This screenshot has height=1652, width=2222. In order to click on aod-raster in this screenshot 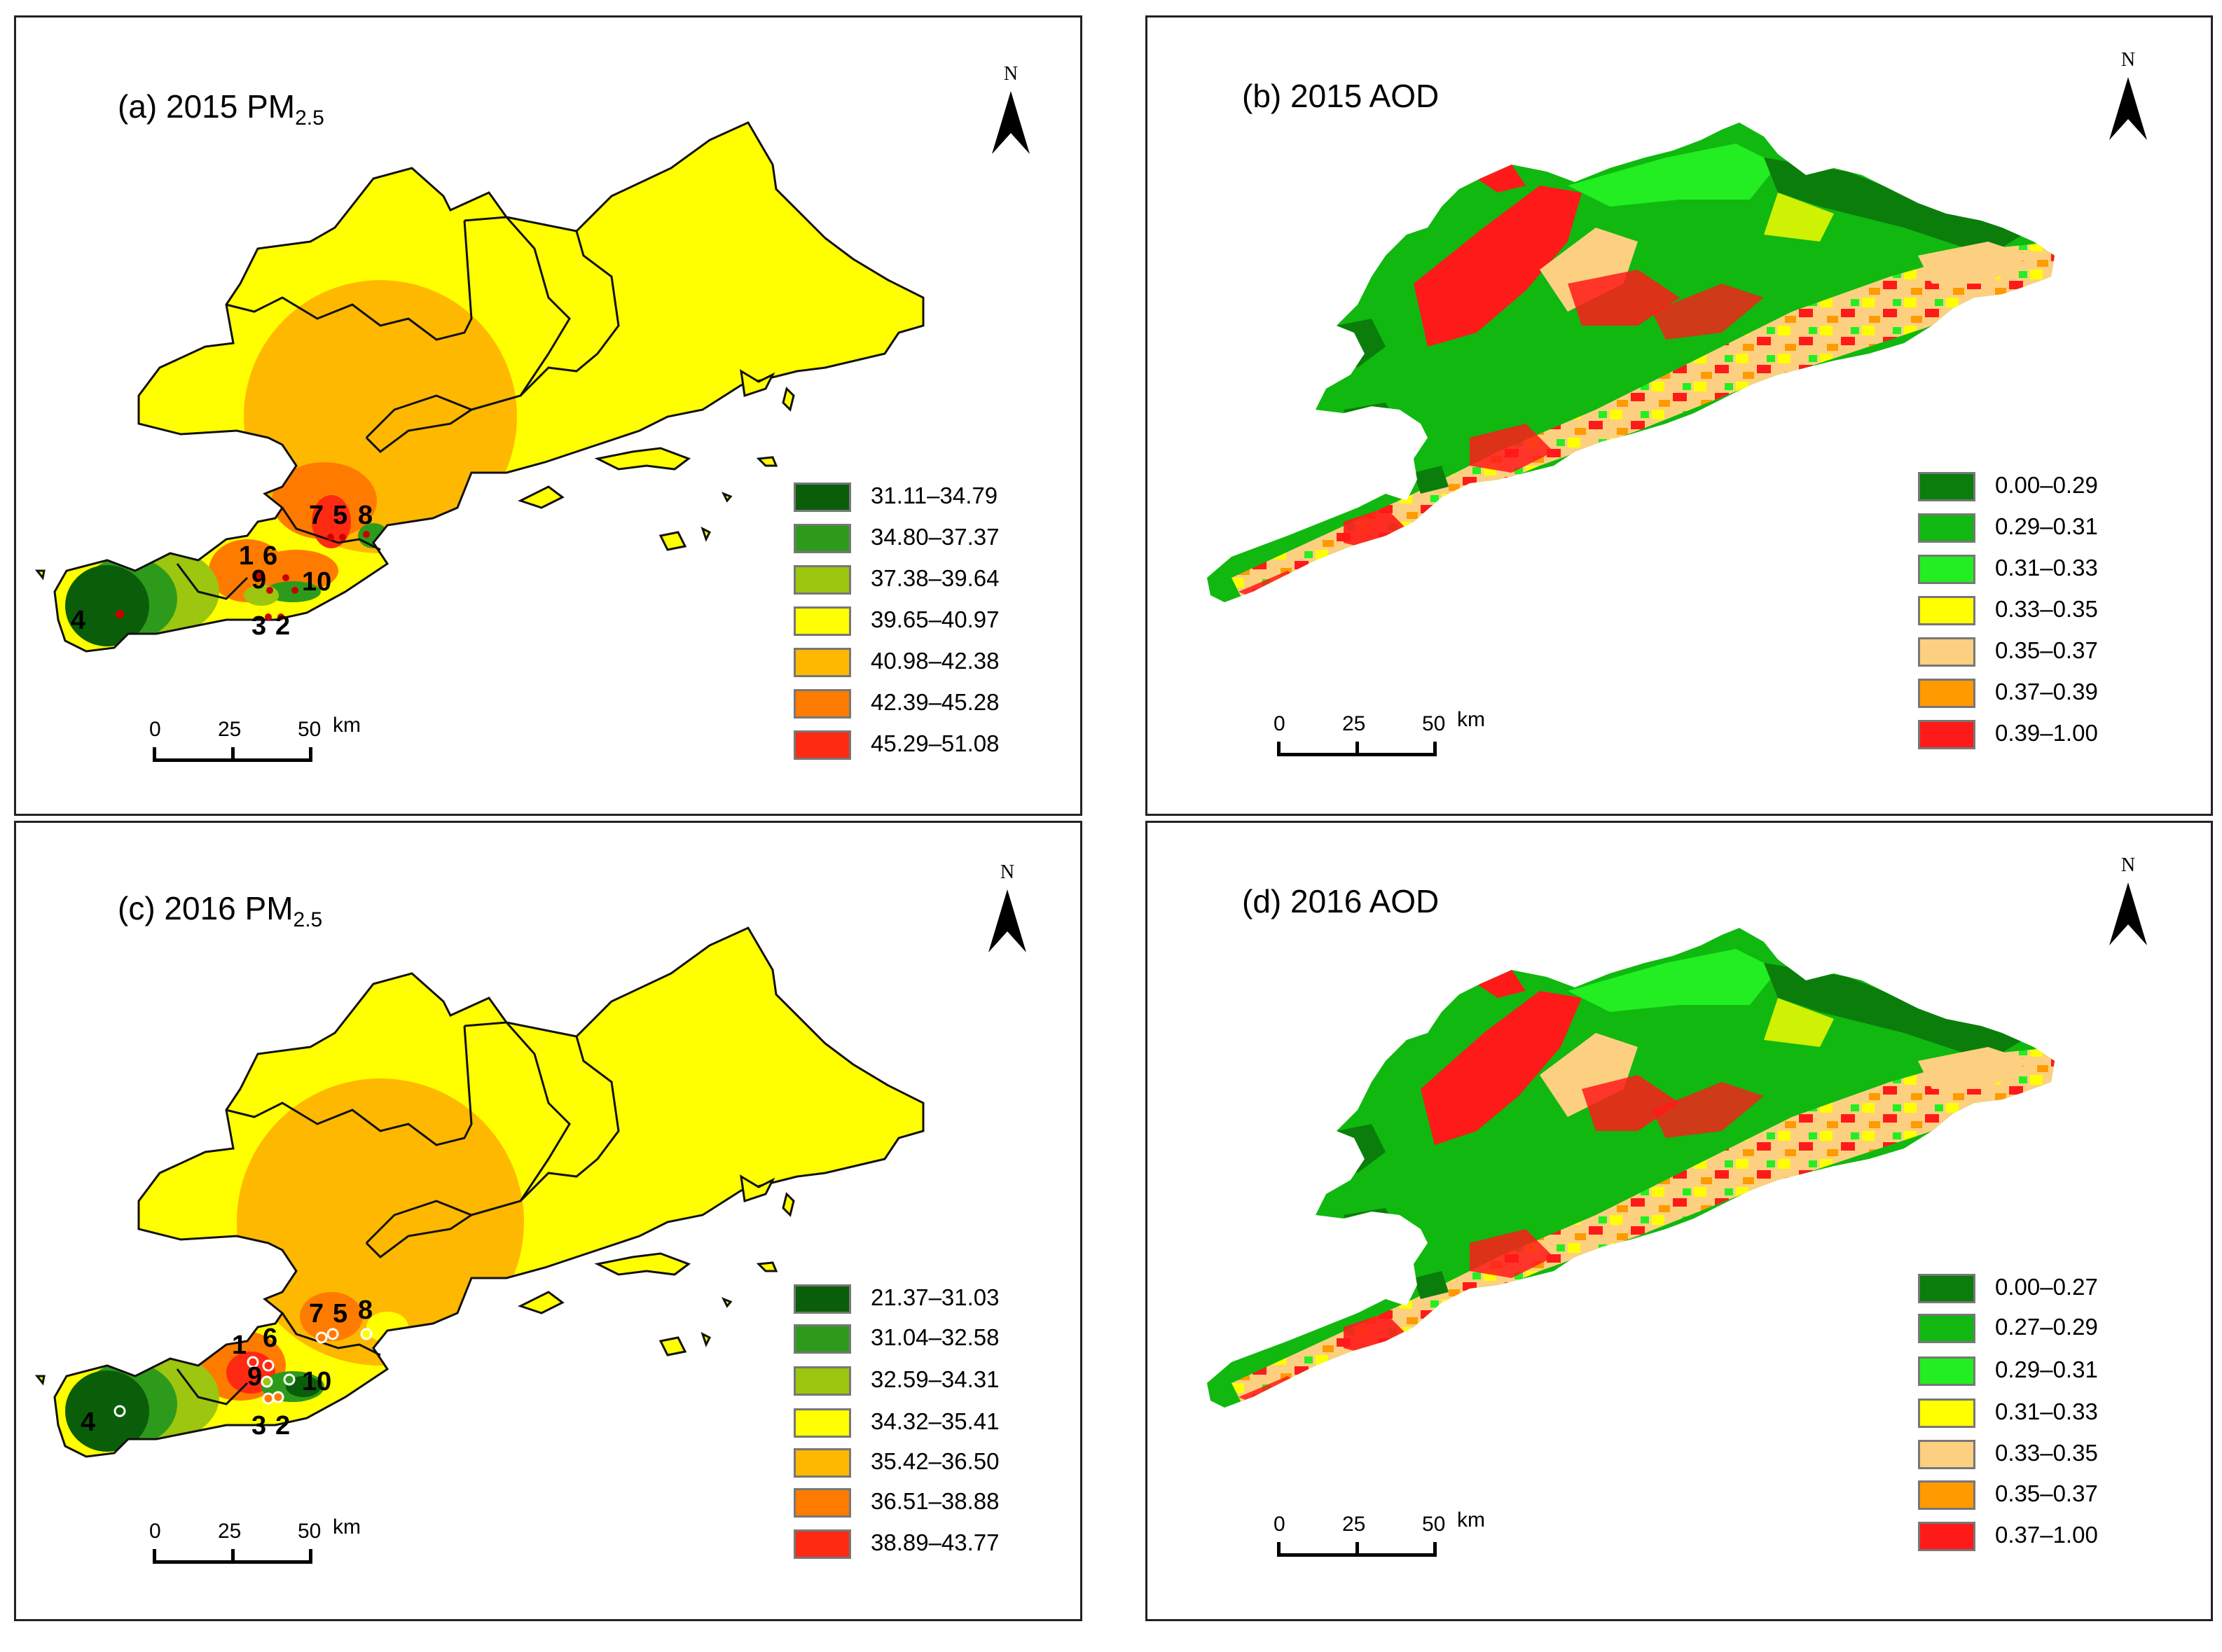, I will do `click(1631, 362)`.